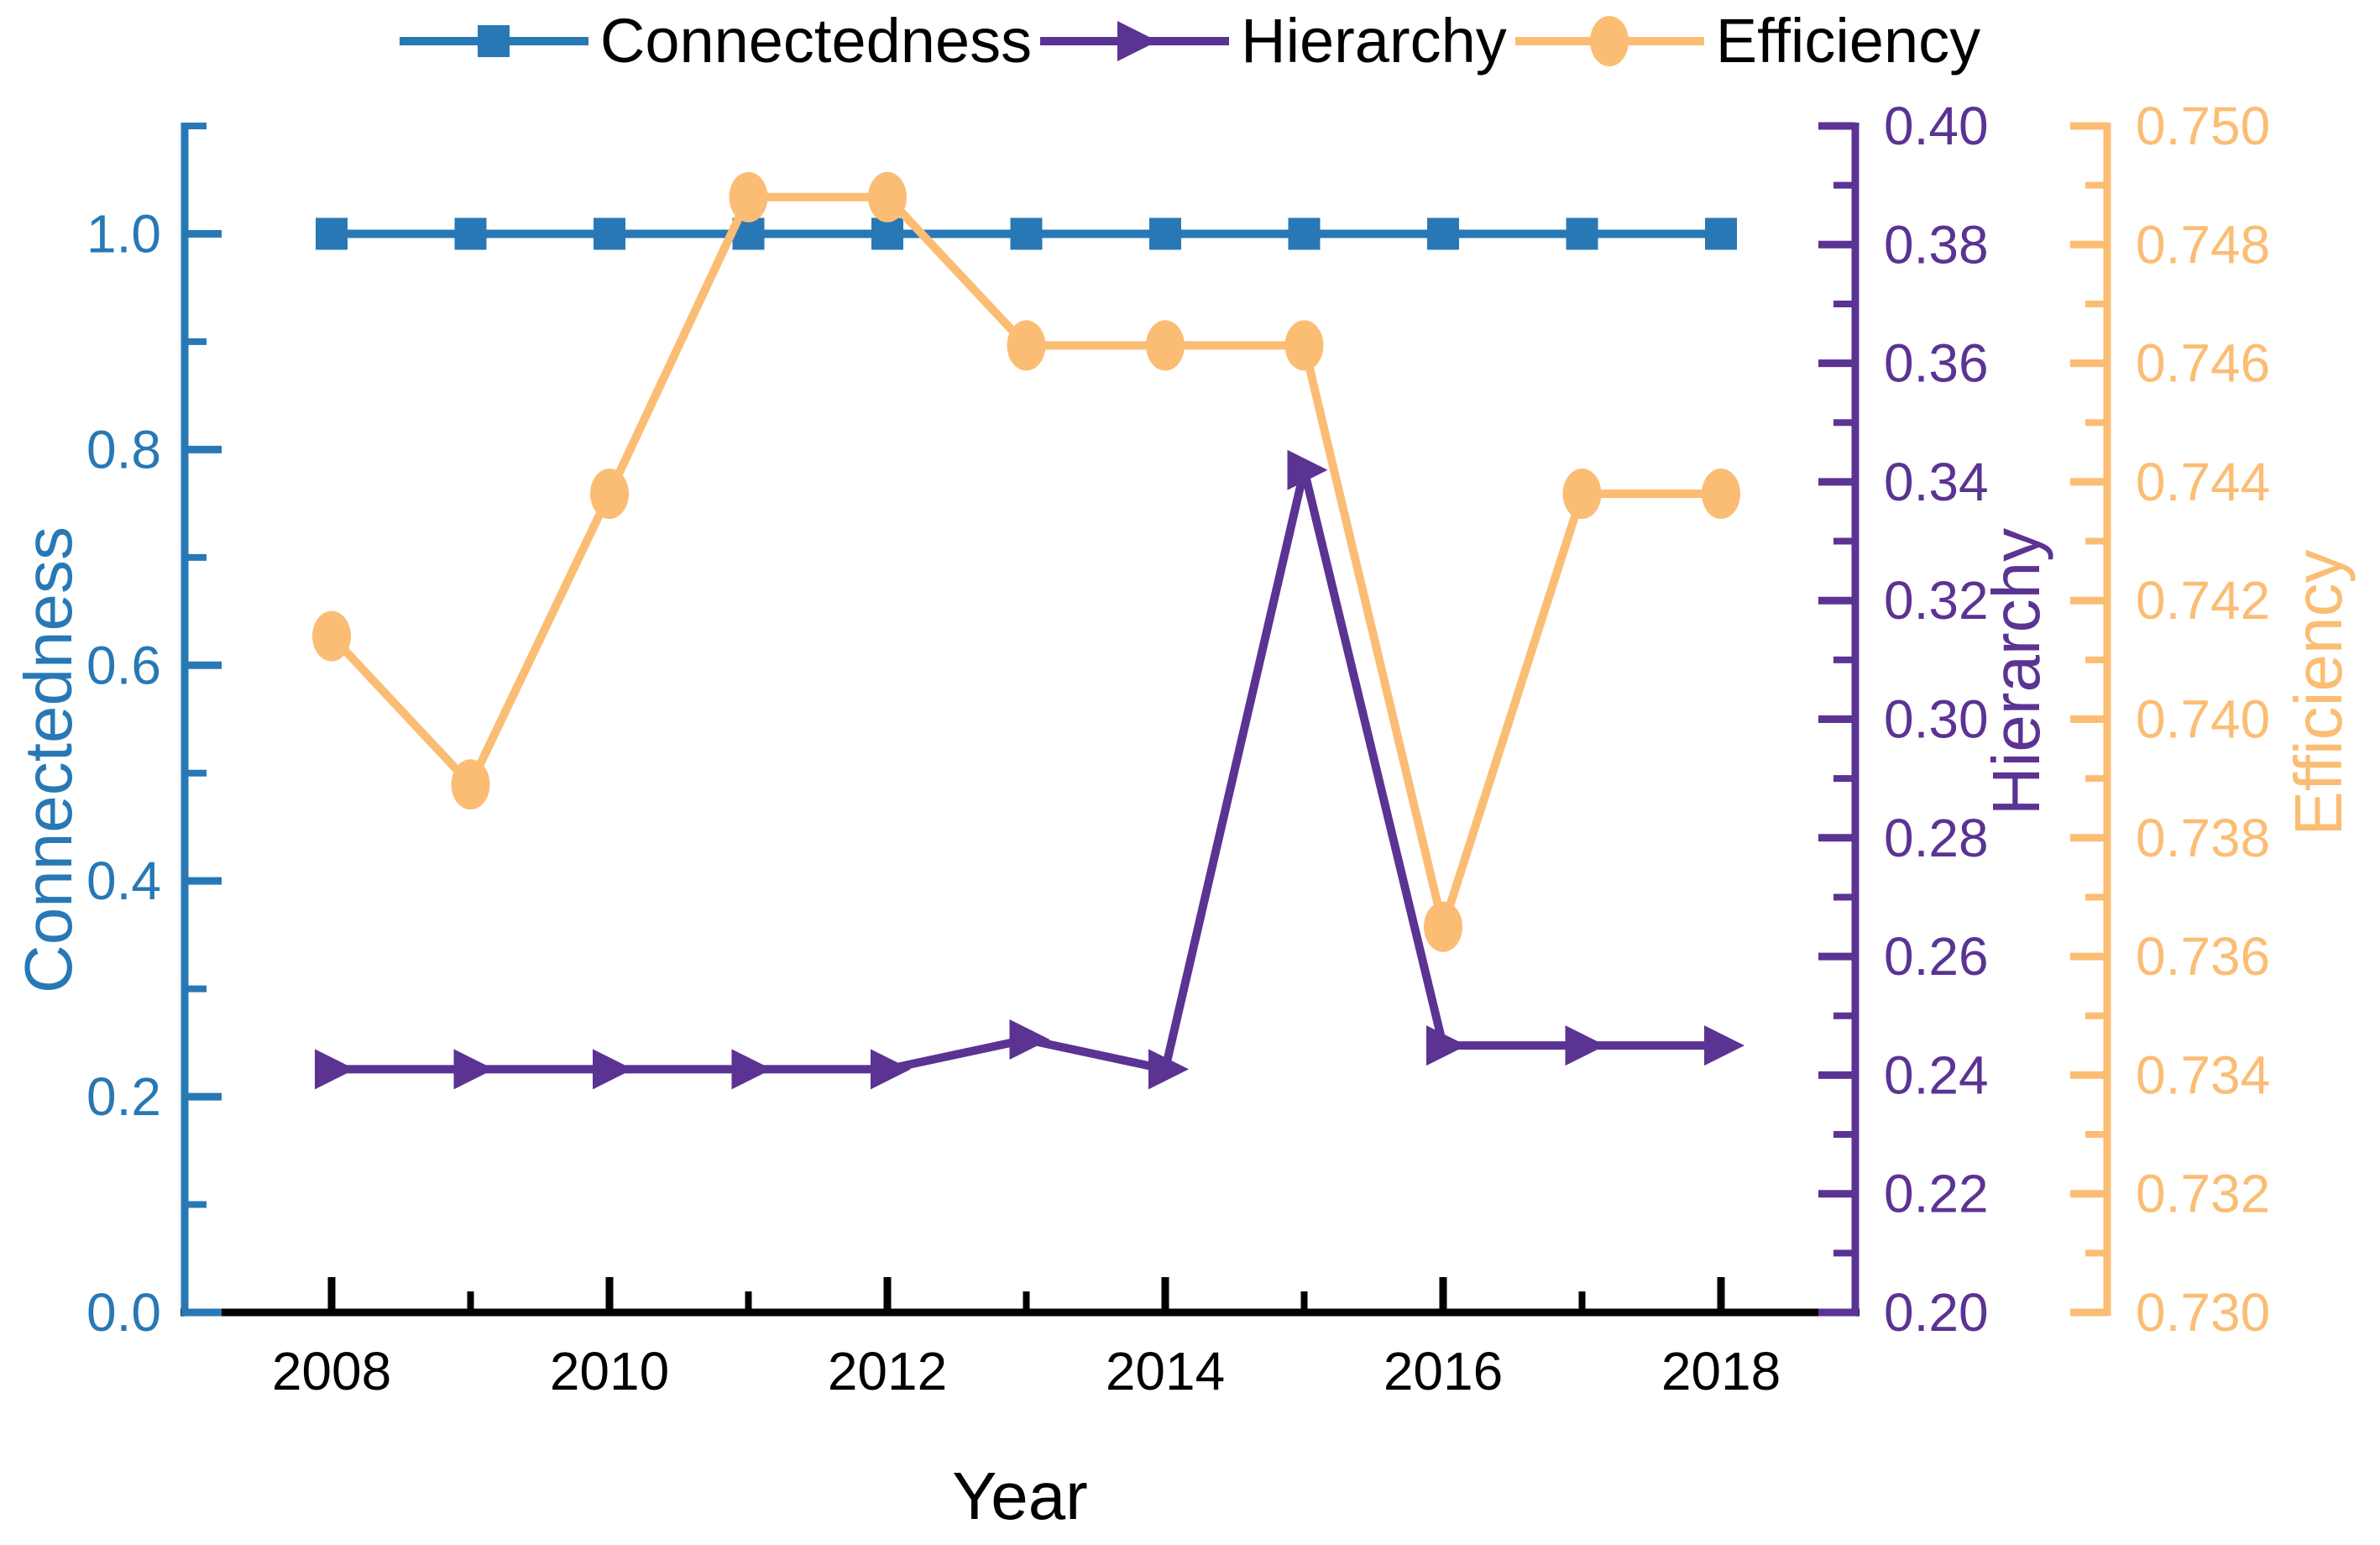  I want to click on efficiency-tick-label: 0.730, so click(2203, 1312).